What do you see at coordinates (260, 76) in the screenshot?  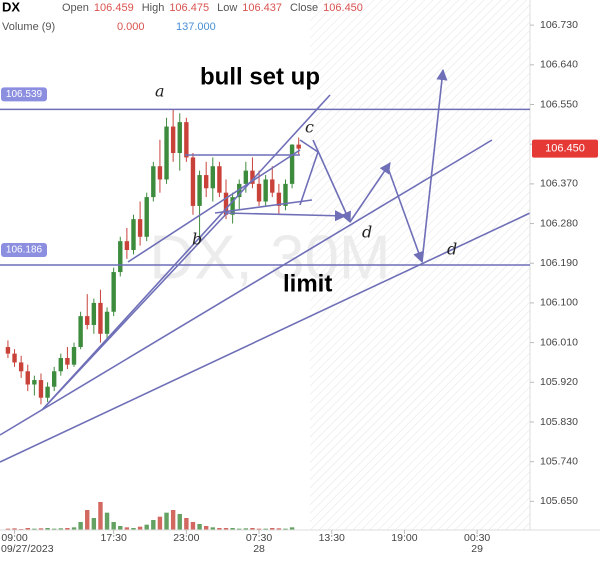 I see `annotation: bull set up` at bounding box center [260, 76].